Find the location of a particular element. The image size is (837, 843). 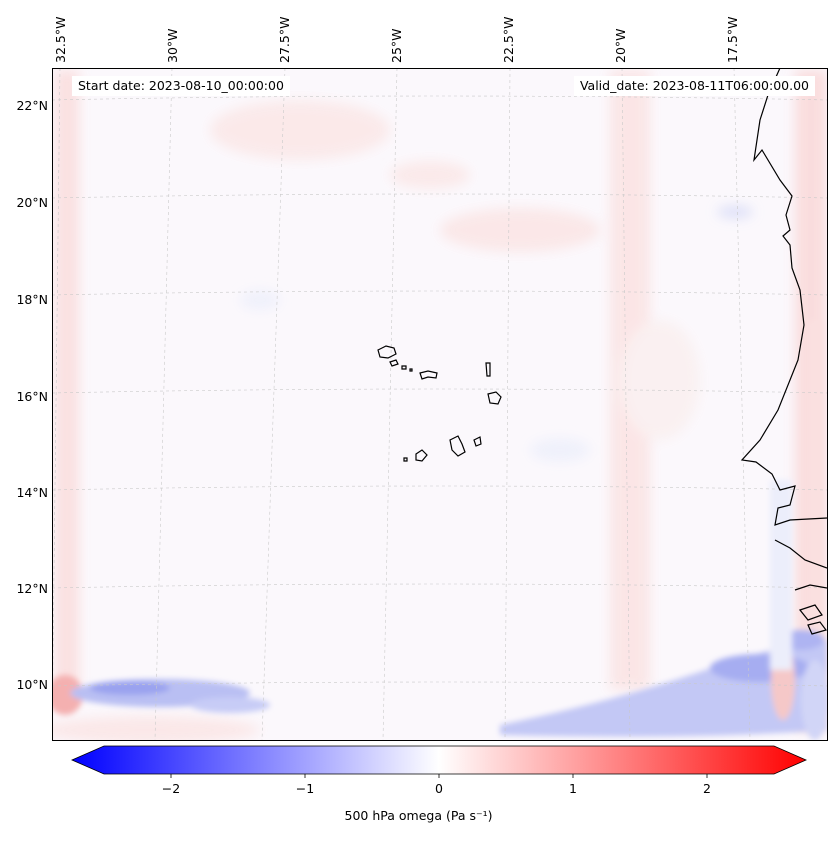

island-fogo is located at coordinates (421, 455).